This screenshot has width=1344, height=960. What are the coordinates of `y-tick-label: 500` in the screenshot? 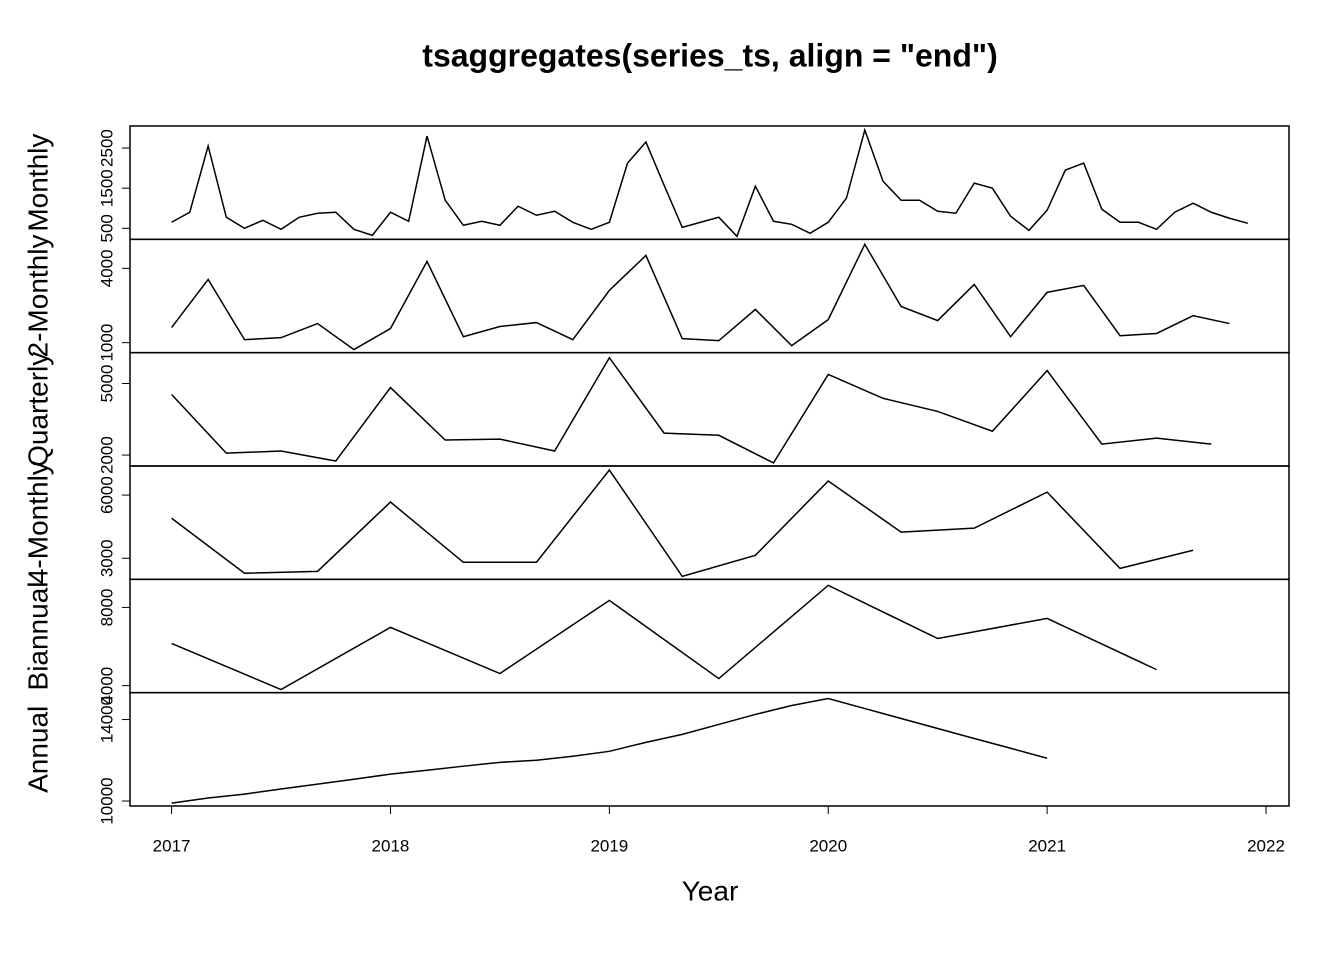 It's located at (106, 228).